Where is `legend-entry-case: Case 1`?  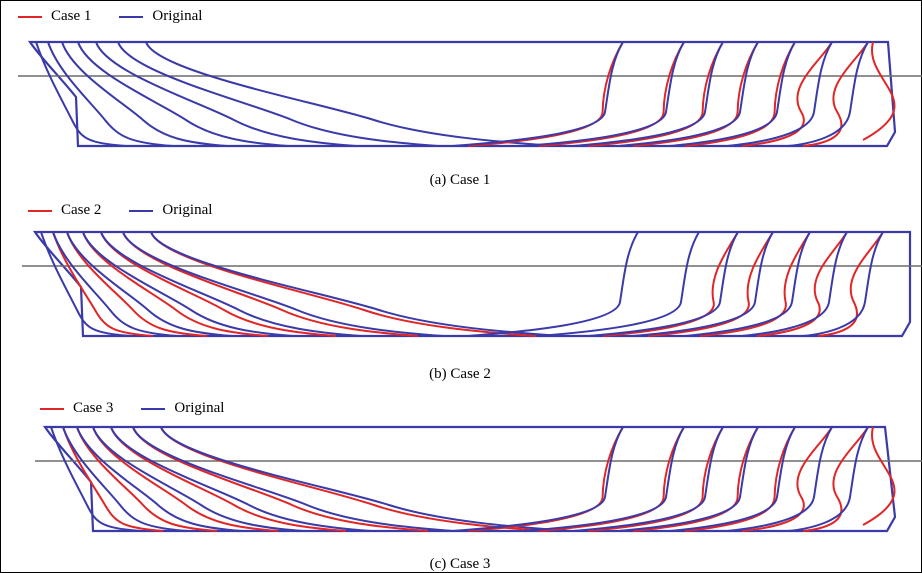
legend-entry-case: Case 1 is located at coordinates (54, 16).